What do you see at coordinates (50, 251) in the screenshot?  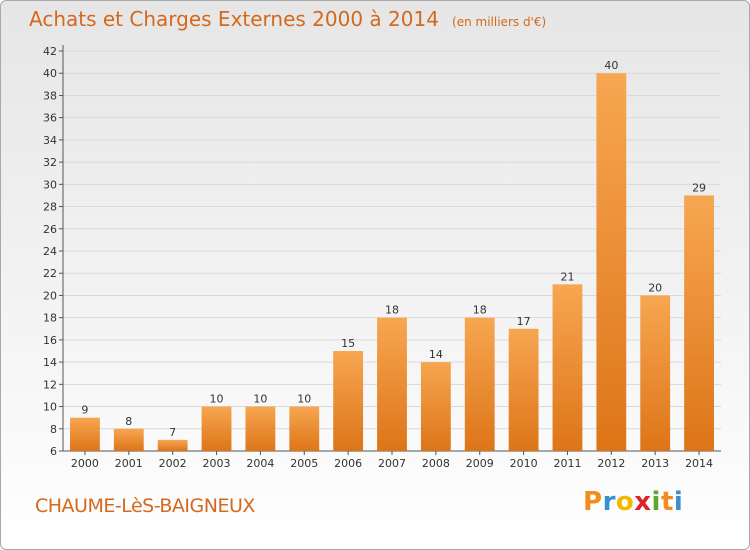 I see `y-tick-label: 24` at bounding box center [50, 251].